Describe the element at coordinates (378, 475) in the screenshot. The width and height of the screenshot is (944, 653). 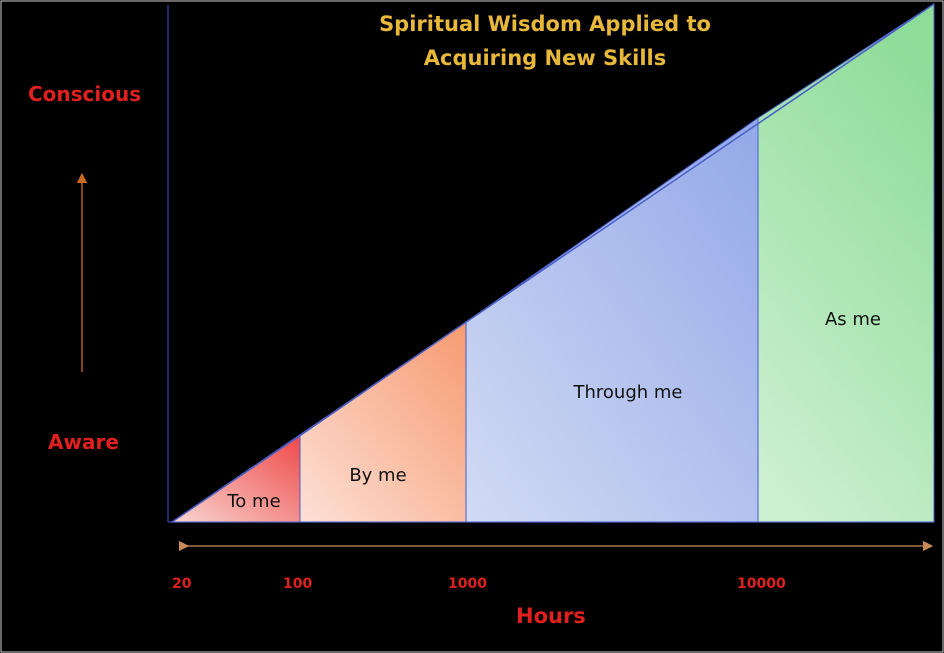
I see `region-label-by-me: By me` at that location.